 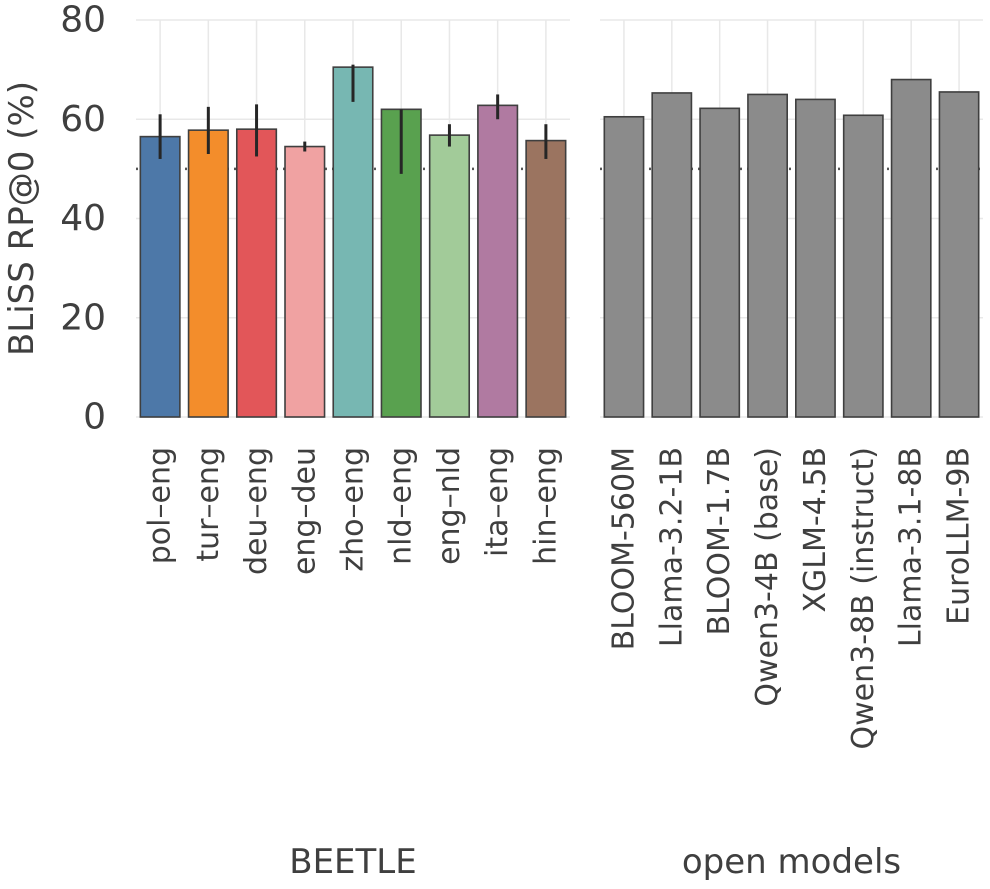 What do you see at coordinates (791, 862) in the screenshot?
I see `x-axis-label: open models` at bounding box center [791, 862].